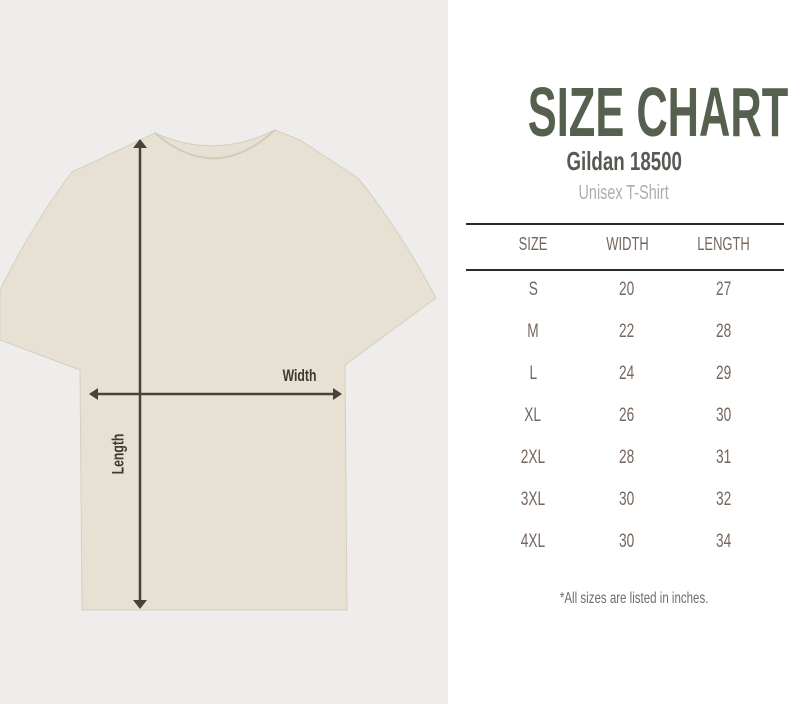 The width and height of the screenshot is (800, 704). Describe the element at coordinates (533, 499) in the screenshot. I see `table-cell-size: 3XL` at that location.